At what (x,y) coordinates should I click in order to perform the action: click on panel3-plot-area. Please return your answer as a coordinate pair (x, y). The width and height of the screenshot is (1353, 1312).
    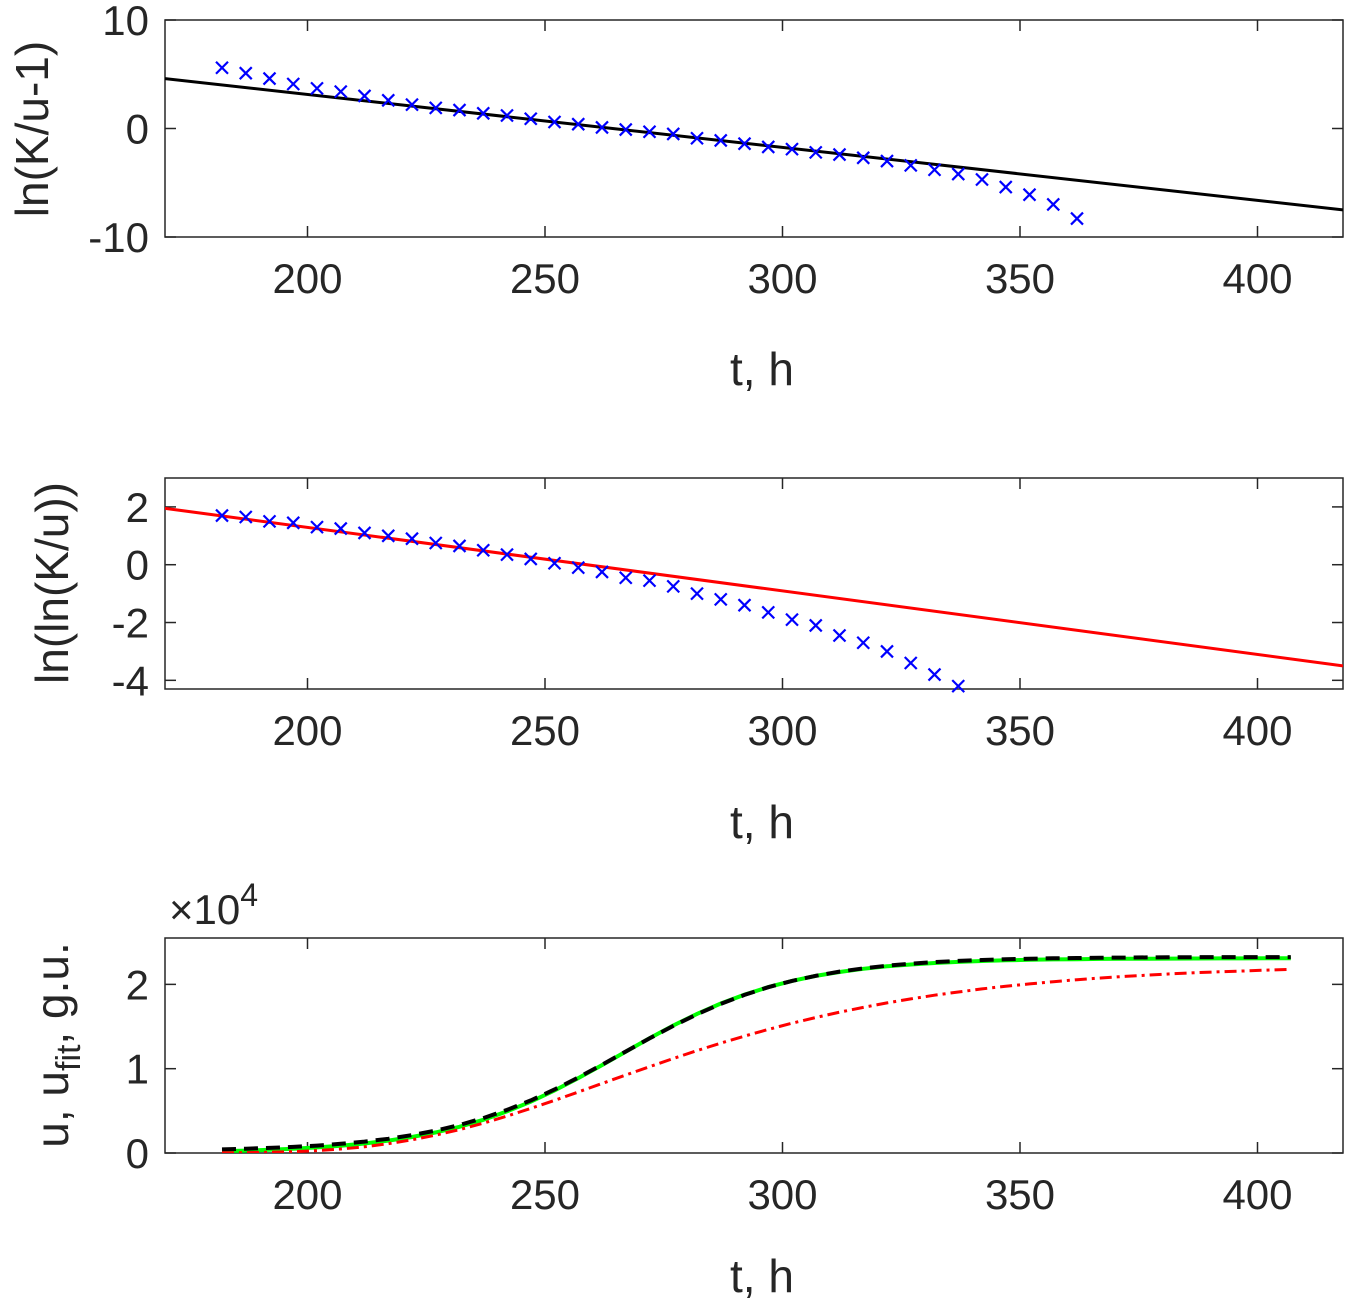
    Looking at the image, I should click on (756, 1054).